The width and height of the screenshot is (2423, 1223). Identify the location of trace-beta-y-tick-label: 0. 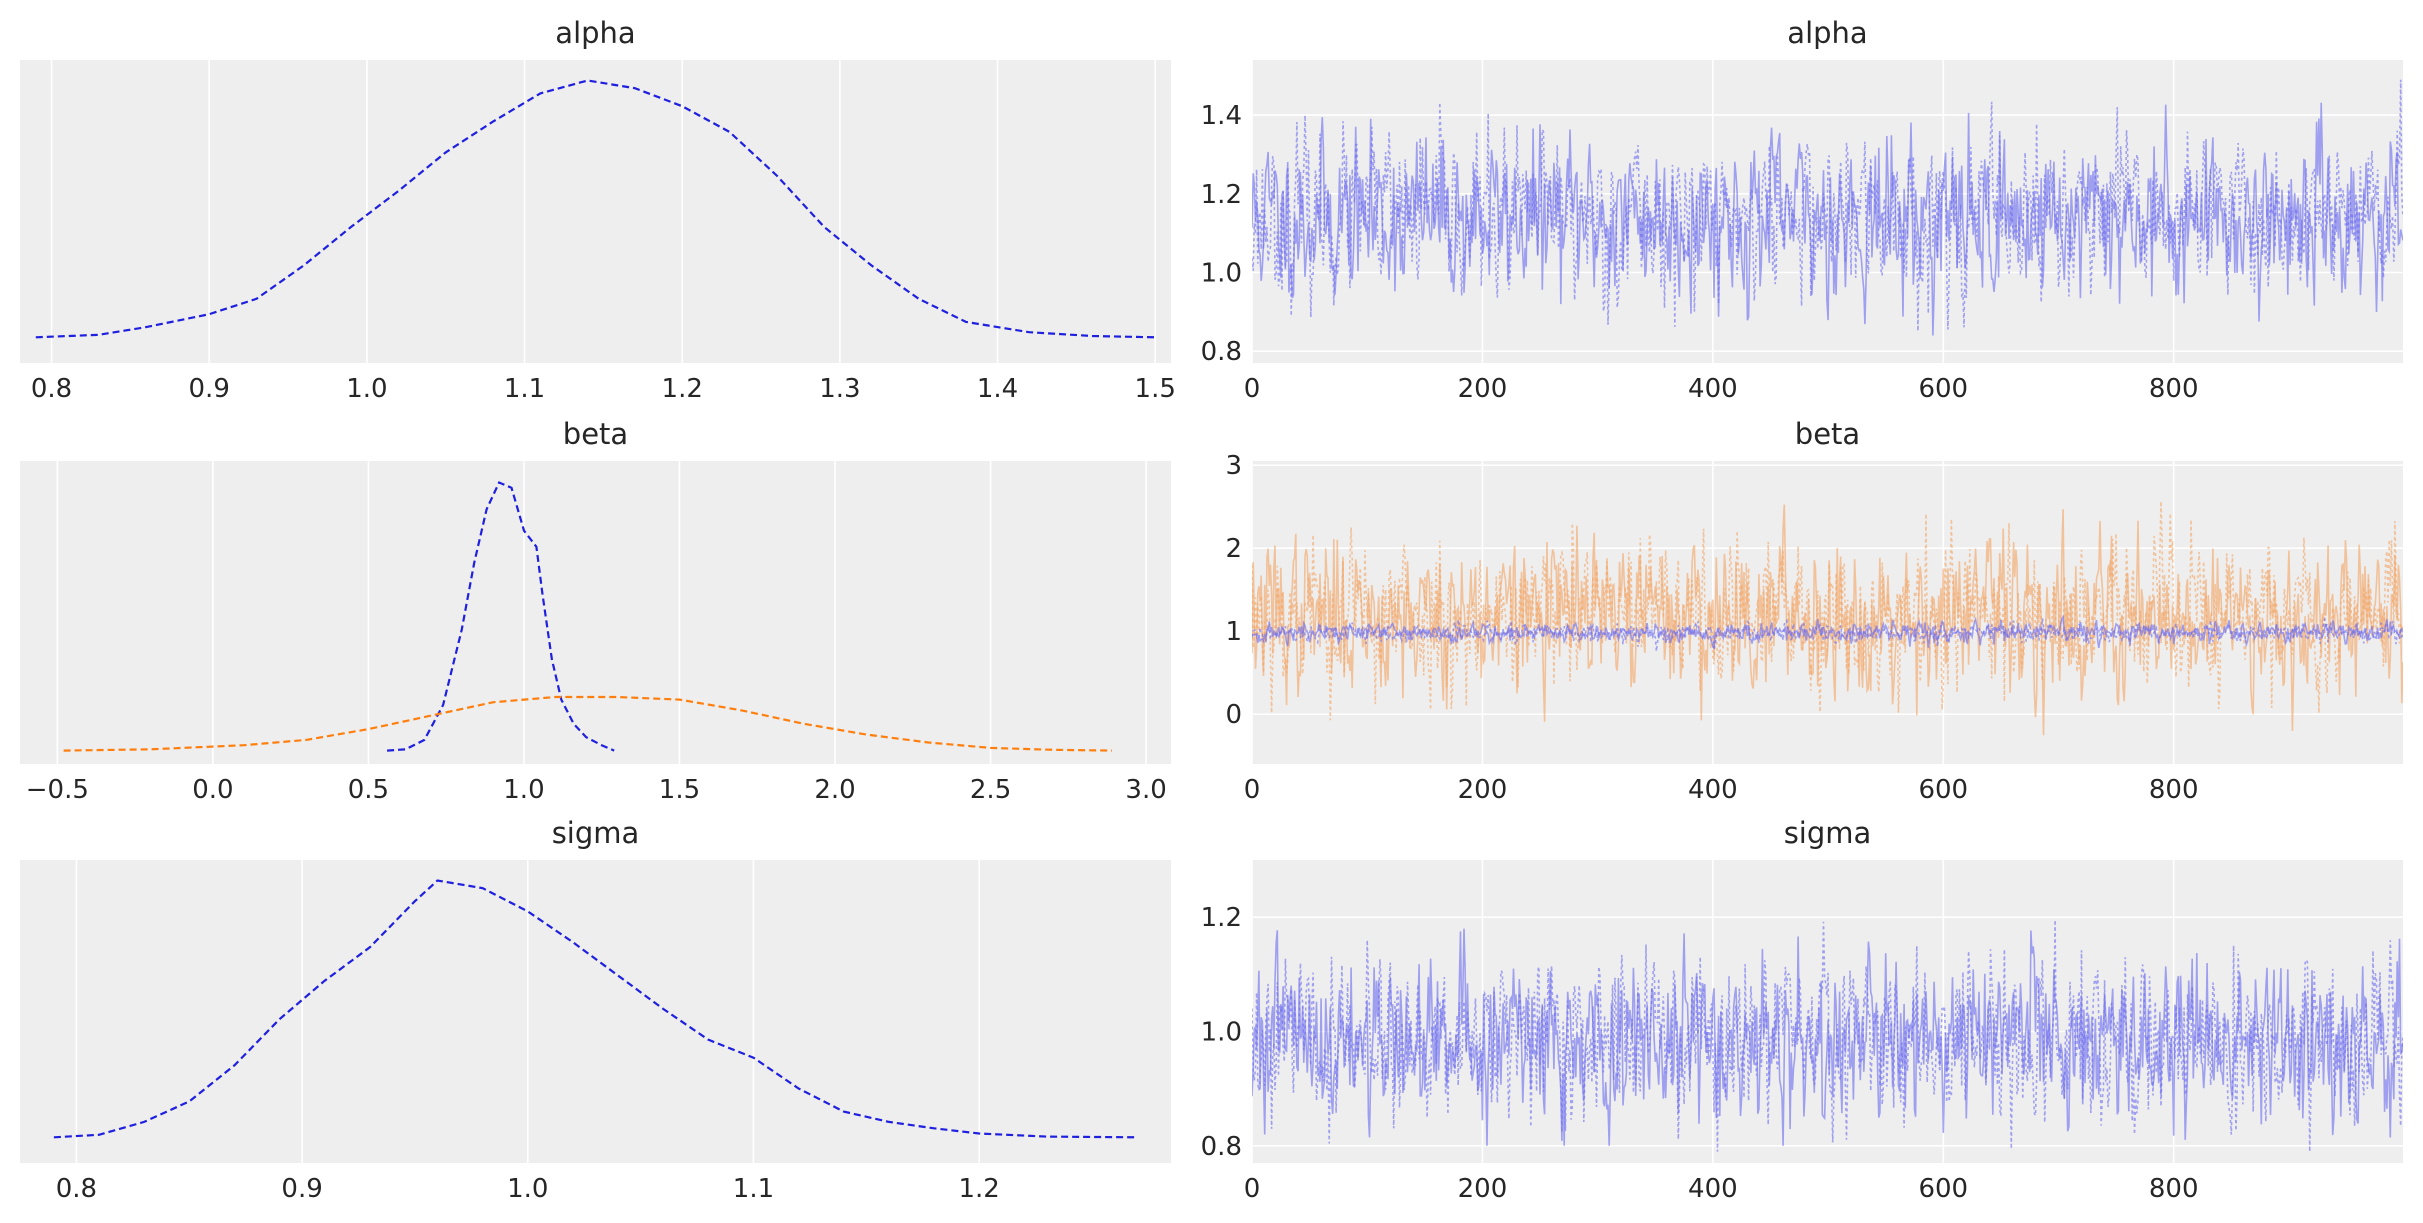
(1233, 715).